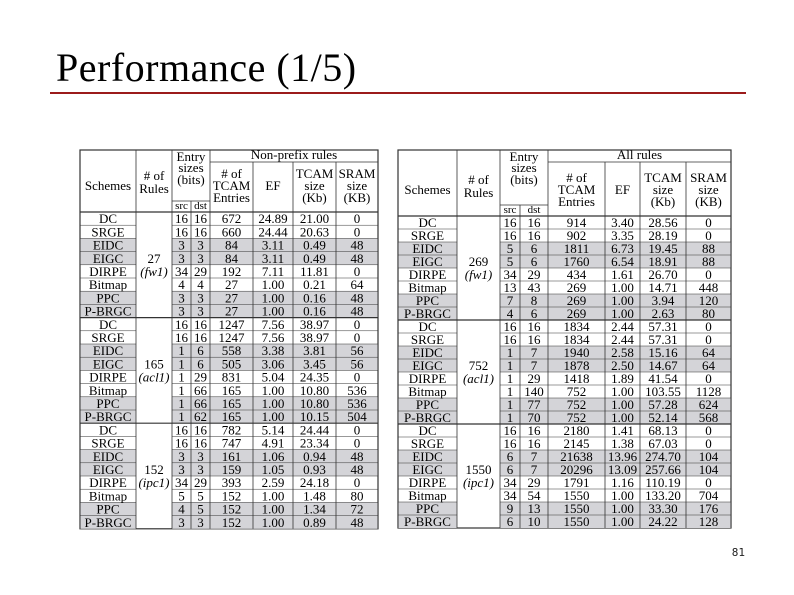 The height and width of the screenshot is (595, 794). Describe the element at coordinates (662, 482) in the screenshot. I see `tcam-size-cell: 110.19` at that location.